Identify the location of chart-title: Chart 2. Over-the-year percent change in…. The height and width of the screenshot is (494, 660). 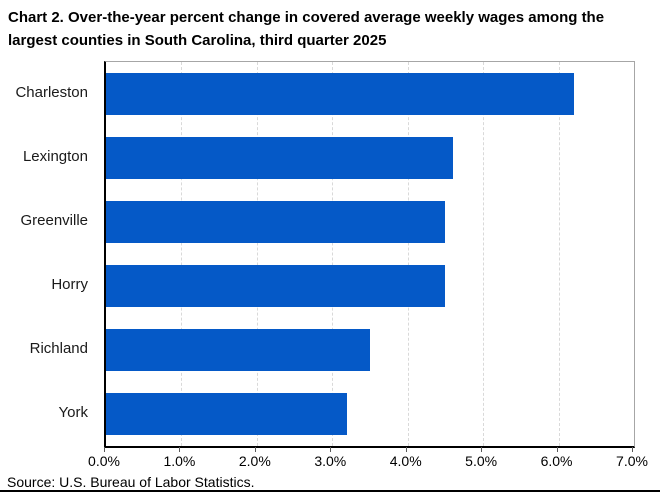
(306, 29).